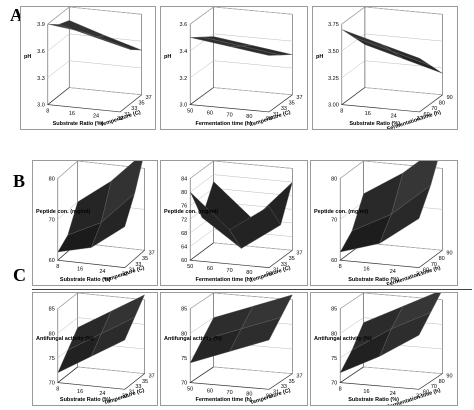 The width and height of the screenshot is (474, 410). I want to click on x-tick-label: 60, so click(210, 391).